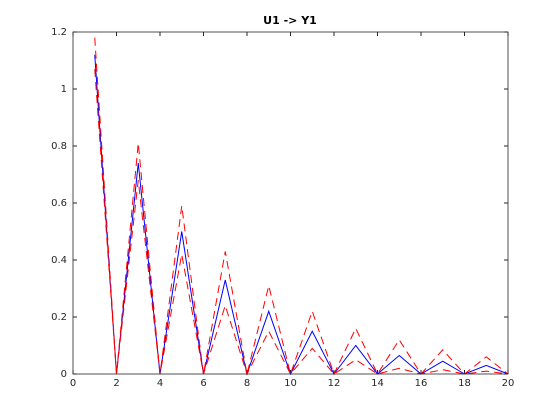  What do you see at coordinates (64, 374) in the screenshot?
I see `y-tick-label: 0` at bounding box center [64, 374].